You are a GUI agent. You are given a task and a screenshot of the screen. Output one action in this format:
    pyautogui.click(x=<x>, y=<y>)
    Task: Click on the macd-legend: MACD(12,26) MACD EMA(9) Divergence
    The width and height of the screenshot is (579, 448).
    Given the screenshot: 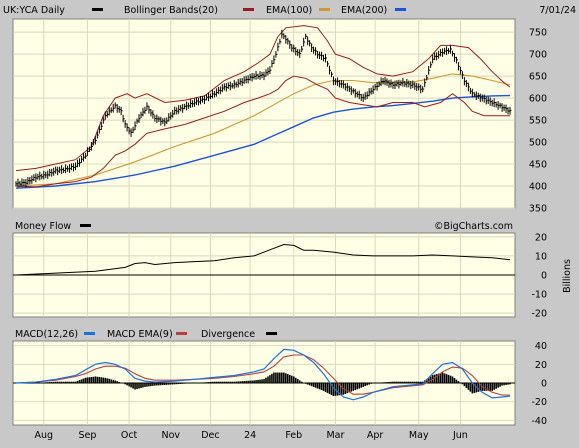 What is the action you would take?
    pyautogui.click(x=146, y=334)
    